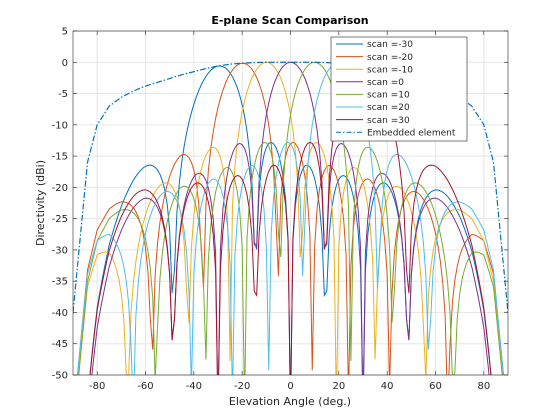 The height and width of the screenshot is (420, 560). I want to click on y-tick-label: -30, so click(60, 250).